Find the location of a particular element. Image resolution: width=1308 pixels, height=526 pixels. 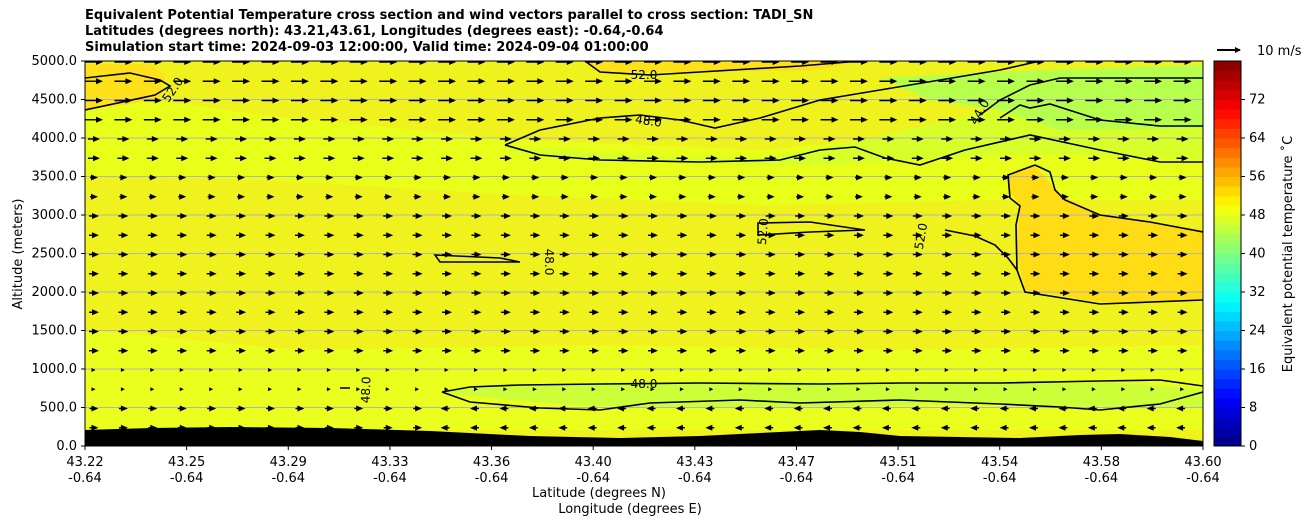

fill-green-lower is located at coordinates (821, 394).